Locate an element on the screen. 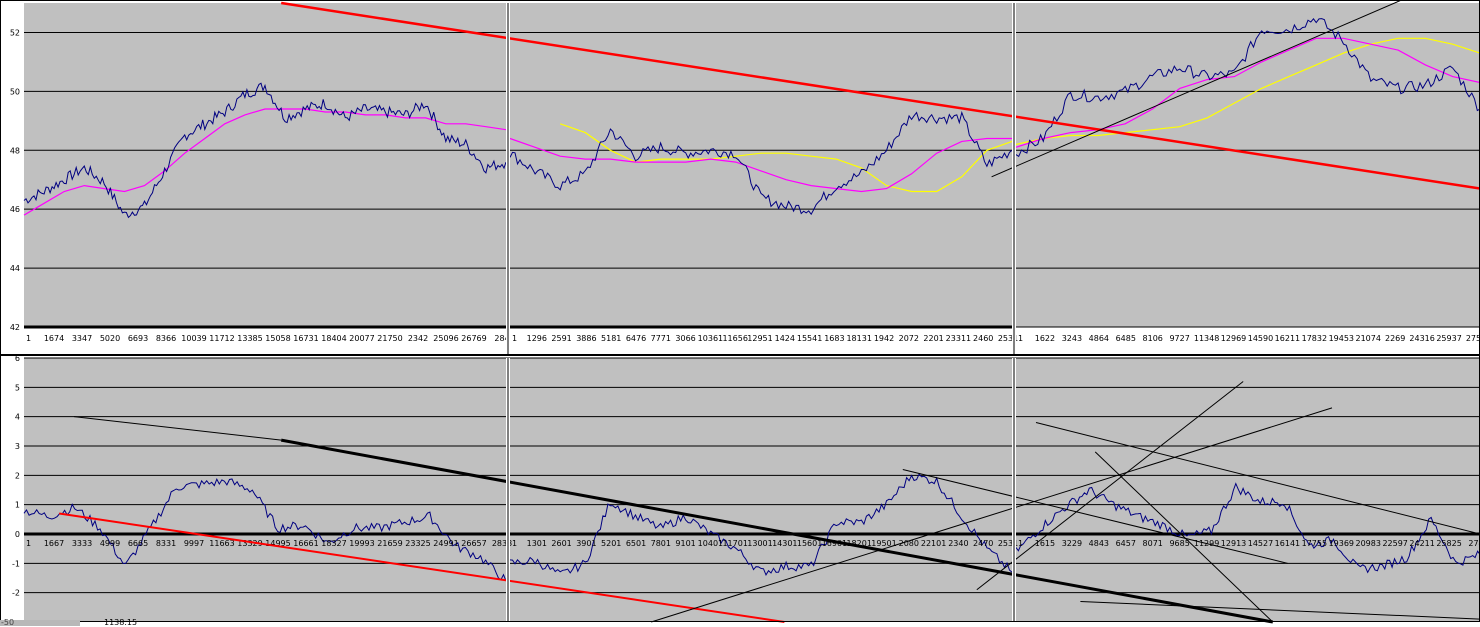 This screenshot has width=1480, height=627. x-tick-label: 2340 is located at coordinates (958, 543).